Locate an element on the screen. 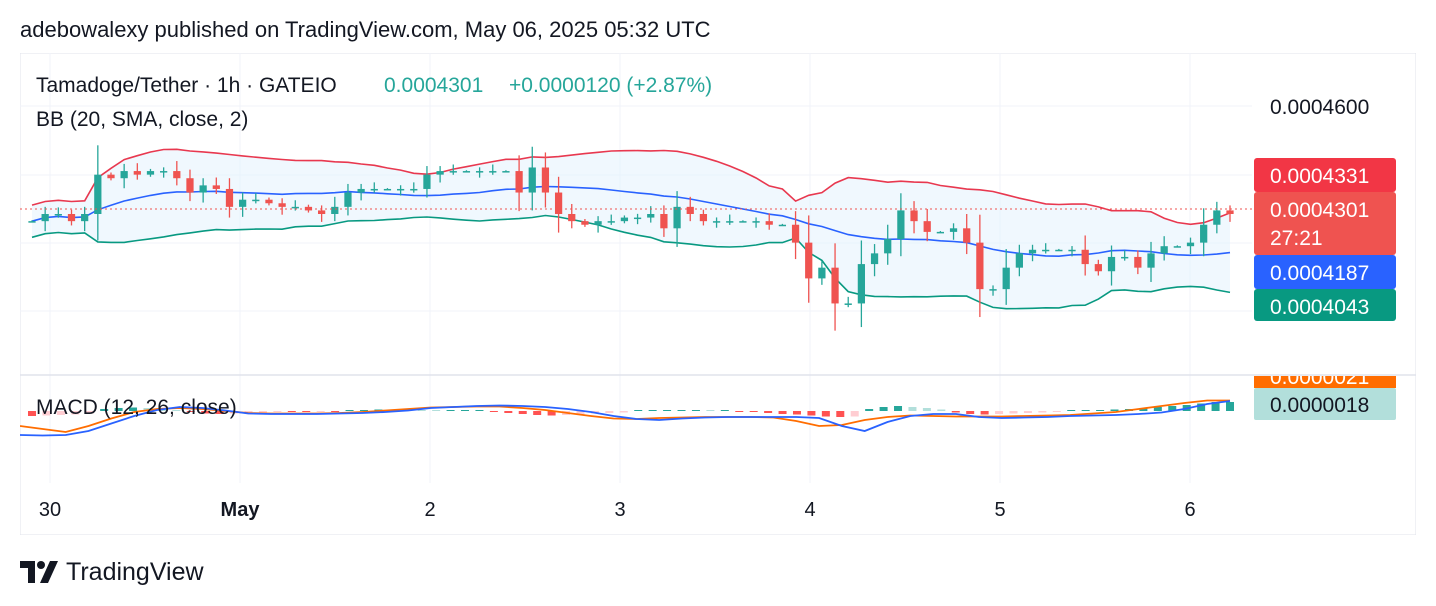 Image resolution: width=1436 pixels, height=606 pixels. bb-upper-price-label: 0.0004331 is located at coordinates (1319, 176).